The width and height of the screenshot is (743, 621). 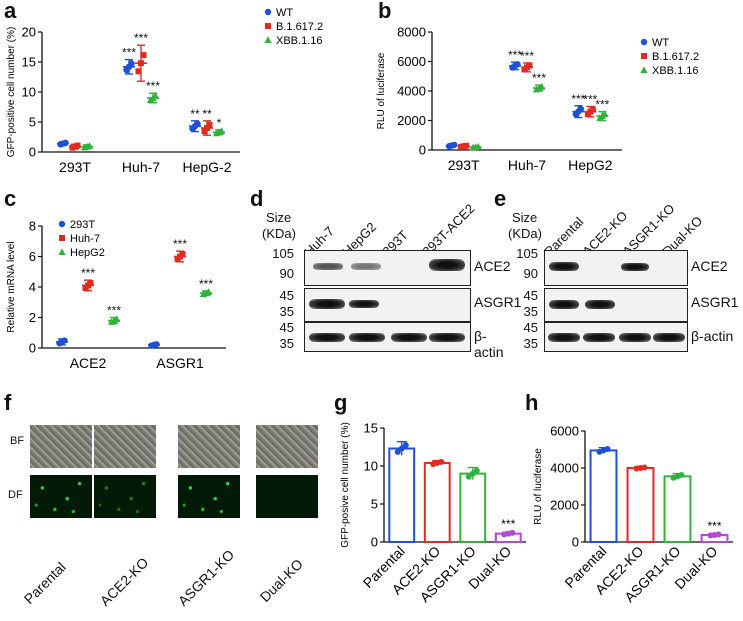 I want to click on blot-asgr1, so click(x=387, y=305).